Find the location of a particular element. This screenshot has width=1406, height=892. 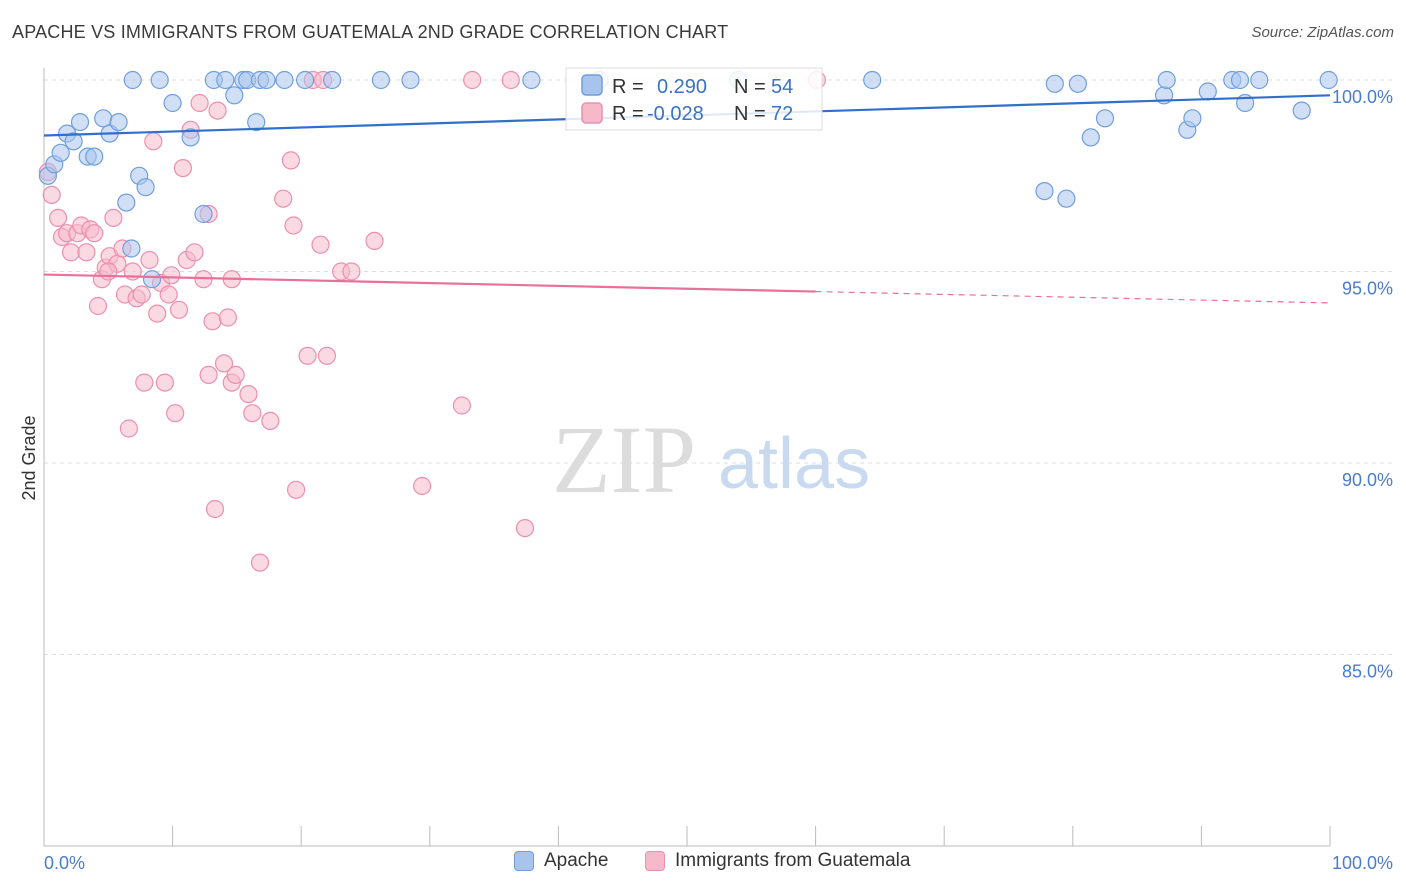

watermark-atlas: atlas is located at coordinates (794, 464).